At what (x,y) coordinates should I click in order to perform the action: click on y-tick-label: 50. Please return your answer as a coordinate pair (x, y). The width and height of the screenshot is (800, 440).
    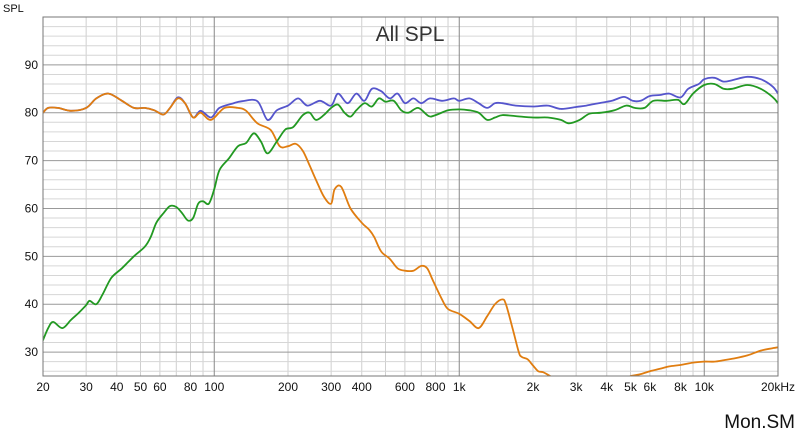
    Looking at the image, I should click on (32, 256).